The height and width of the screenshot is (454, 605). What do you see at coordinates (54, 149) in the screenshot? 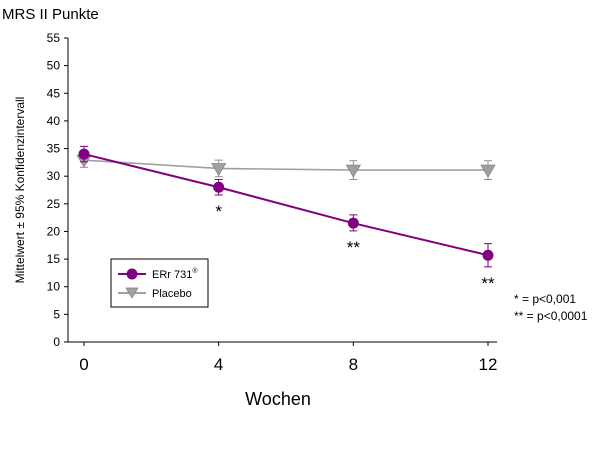
I see `y-tick-label-35: 35` at bounding box center [54, 149].